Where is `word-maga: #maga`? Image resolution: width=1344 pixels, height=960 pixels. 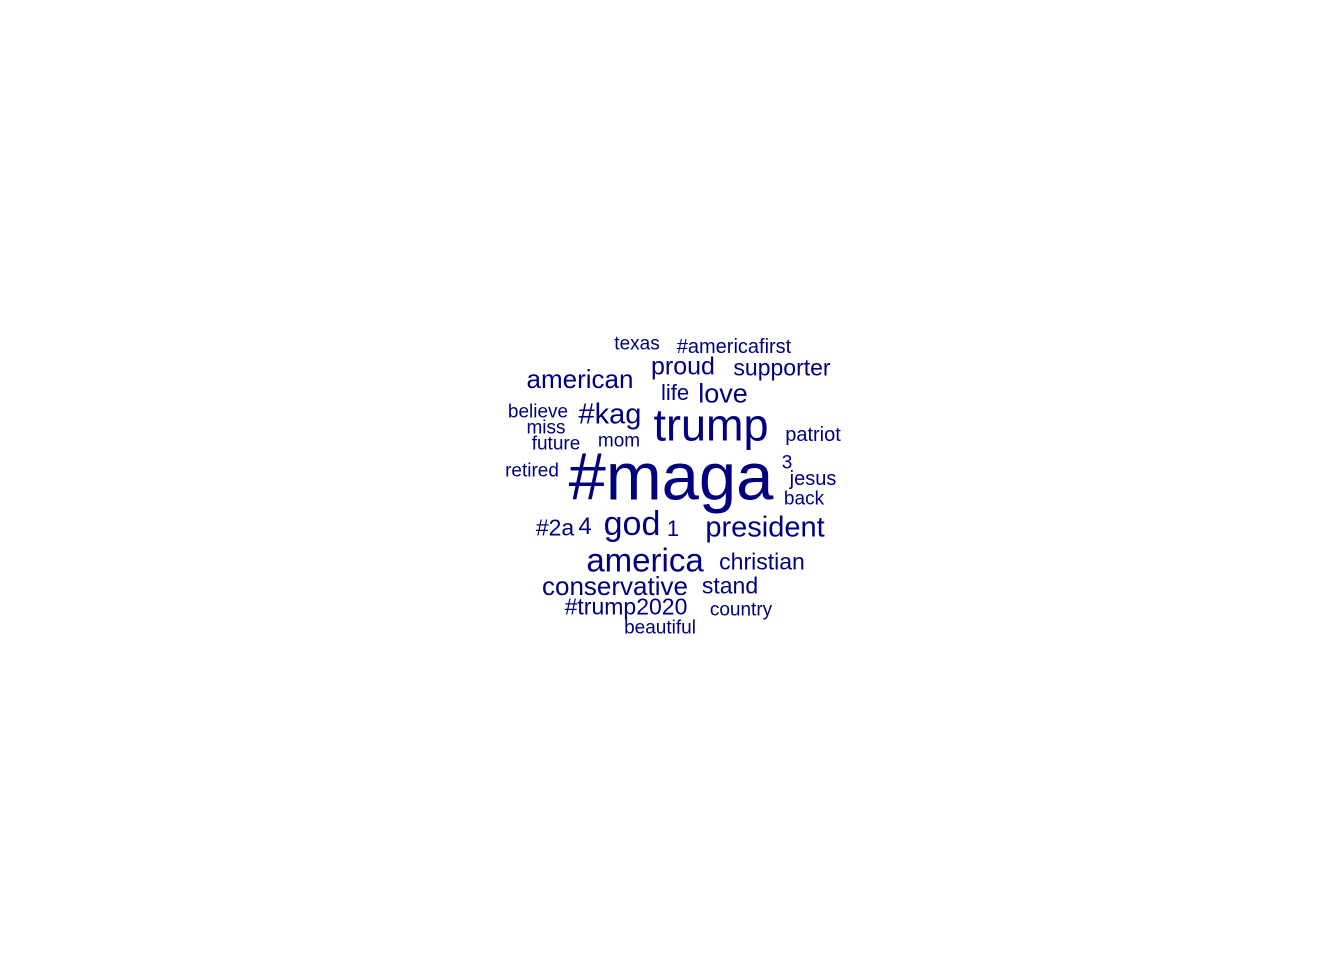 word-maga: #maga is located at coordinates (671, 477).